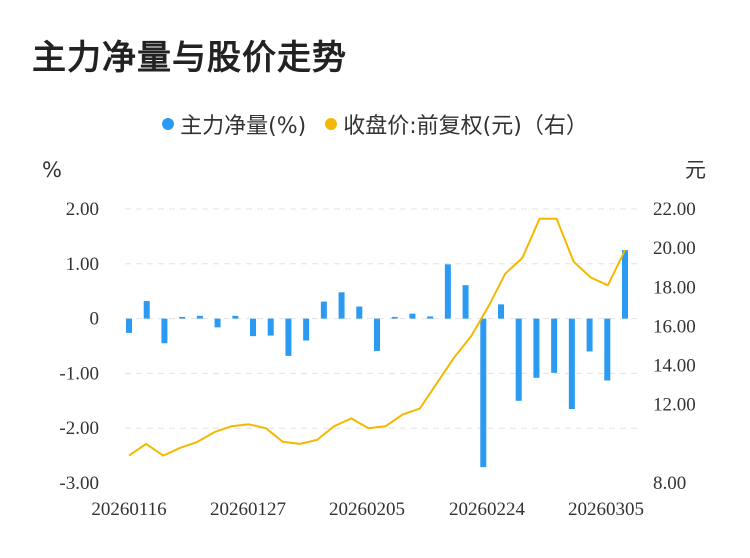 The width and height of the screenshot is (750, 558). I want to click on right-tick-label: 12.00, so click(674, 405).